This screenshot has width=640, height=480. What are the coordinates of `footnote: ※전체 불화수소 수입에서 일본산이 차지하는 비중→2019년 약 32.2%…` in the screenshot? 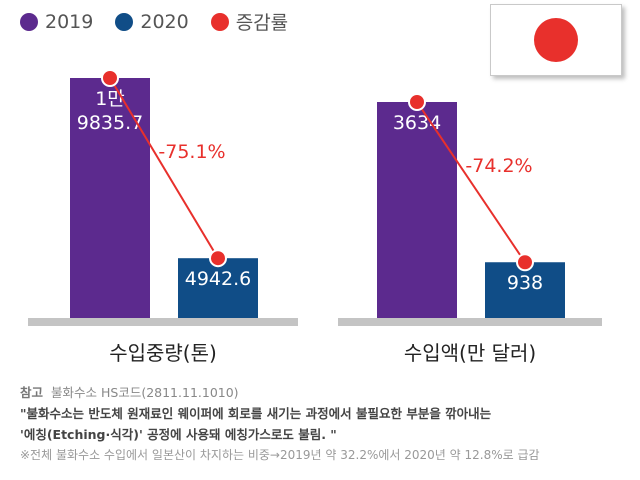 It's located at (280, 455).